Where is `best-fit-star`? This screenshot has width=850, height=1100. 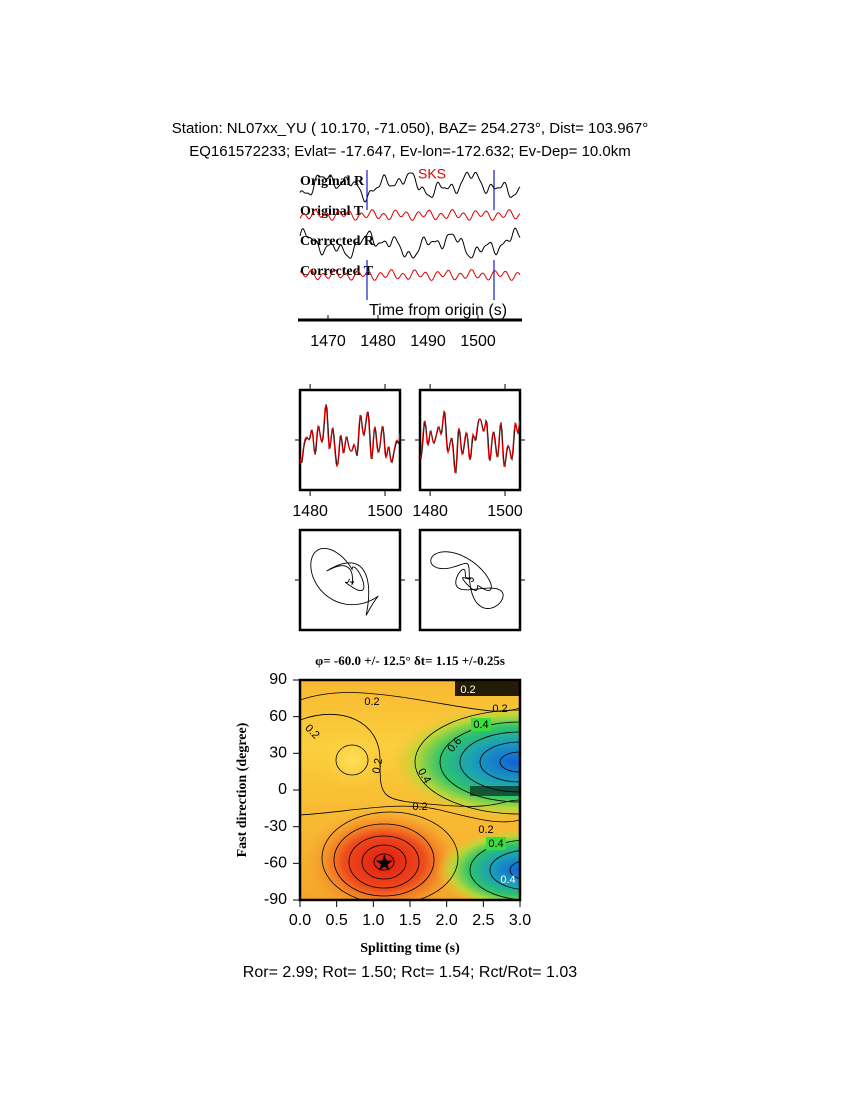
best-fit-star is located at coordinates (384, 862).